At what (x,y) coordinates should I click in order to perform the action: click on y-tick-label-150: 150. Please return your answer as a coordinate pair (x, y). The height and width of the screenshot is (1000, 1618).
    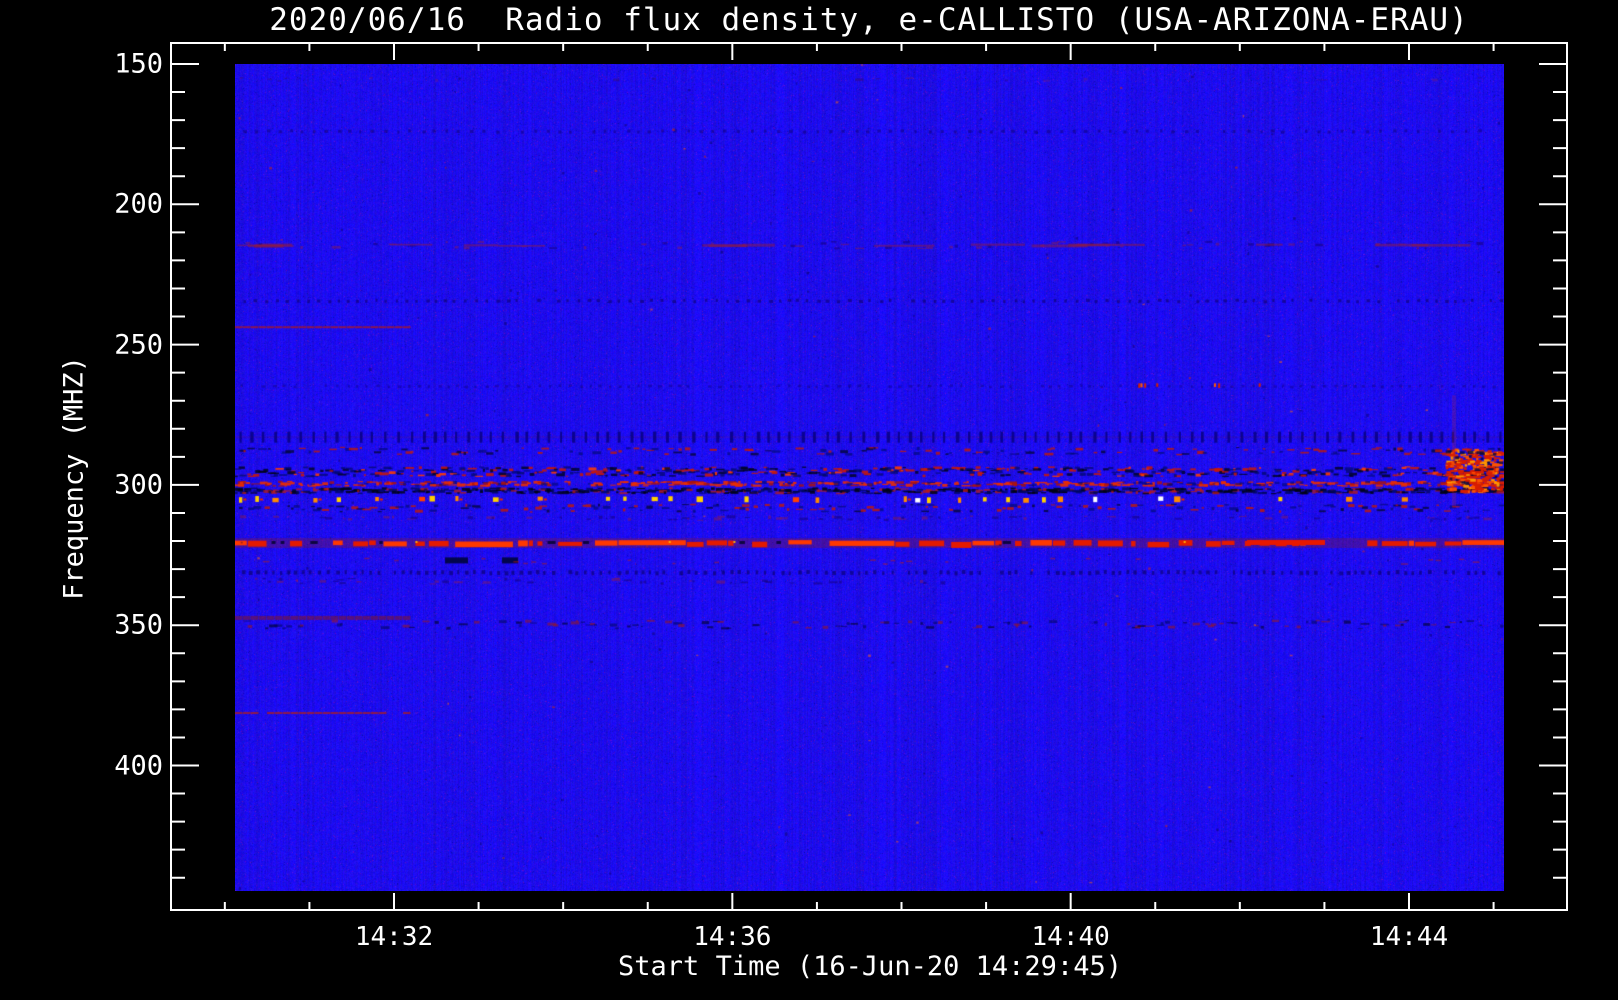
    Looking at the image, I should click on (138, 64).